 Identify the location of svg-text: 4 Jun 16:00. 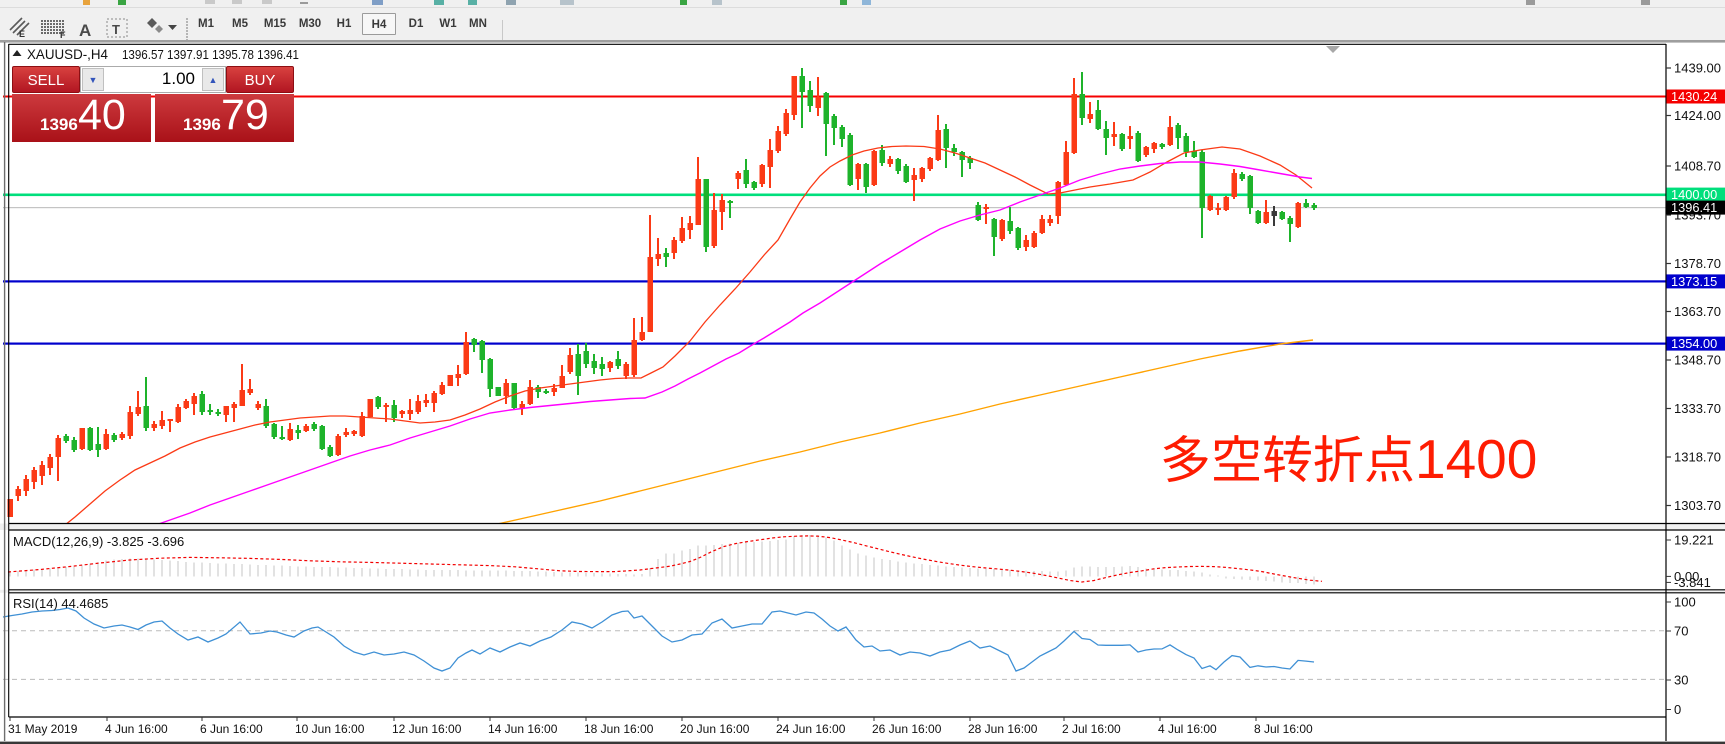
(136, 729).